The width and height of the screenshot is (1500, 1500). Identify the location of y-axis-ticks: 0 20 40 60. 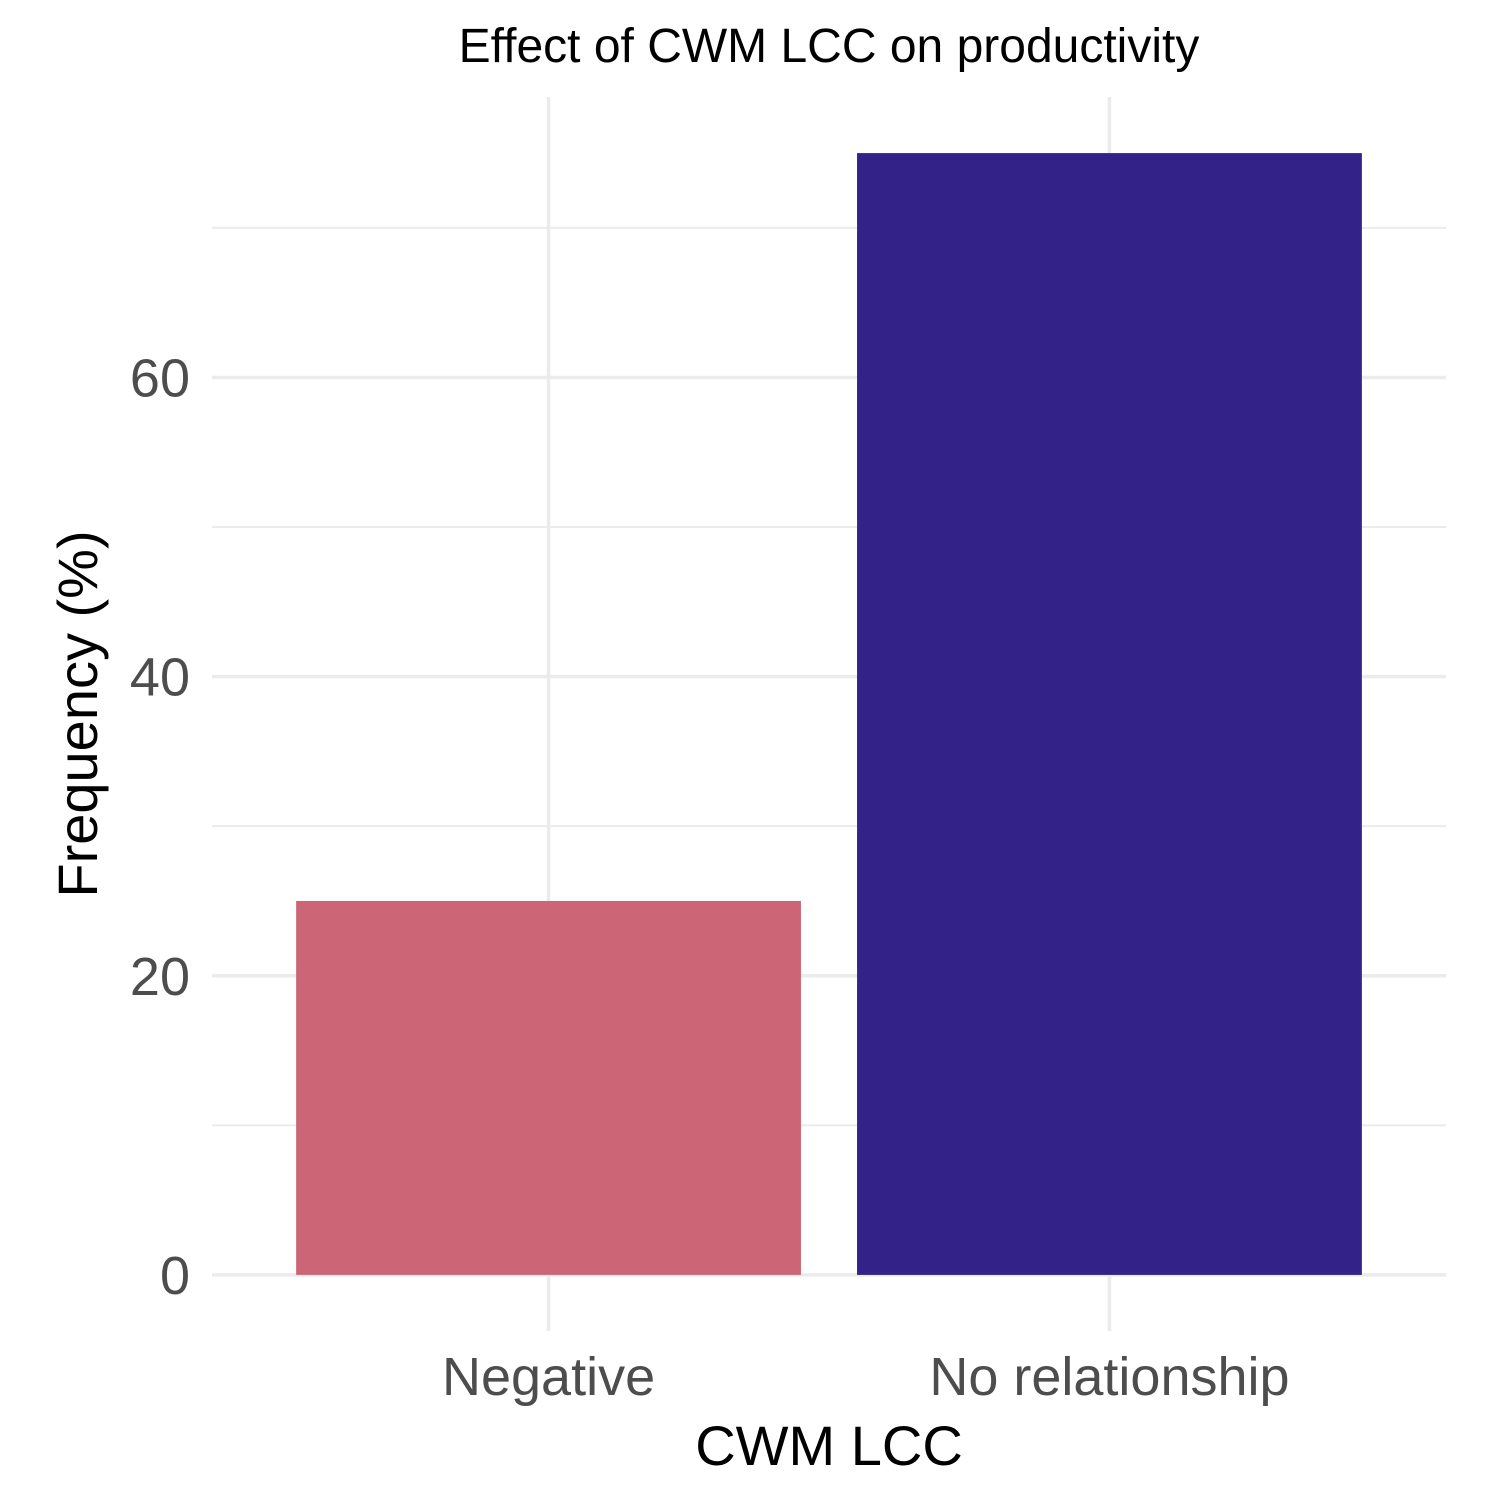
(160, 826).